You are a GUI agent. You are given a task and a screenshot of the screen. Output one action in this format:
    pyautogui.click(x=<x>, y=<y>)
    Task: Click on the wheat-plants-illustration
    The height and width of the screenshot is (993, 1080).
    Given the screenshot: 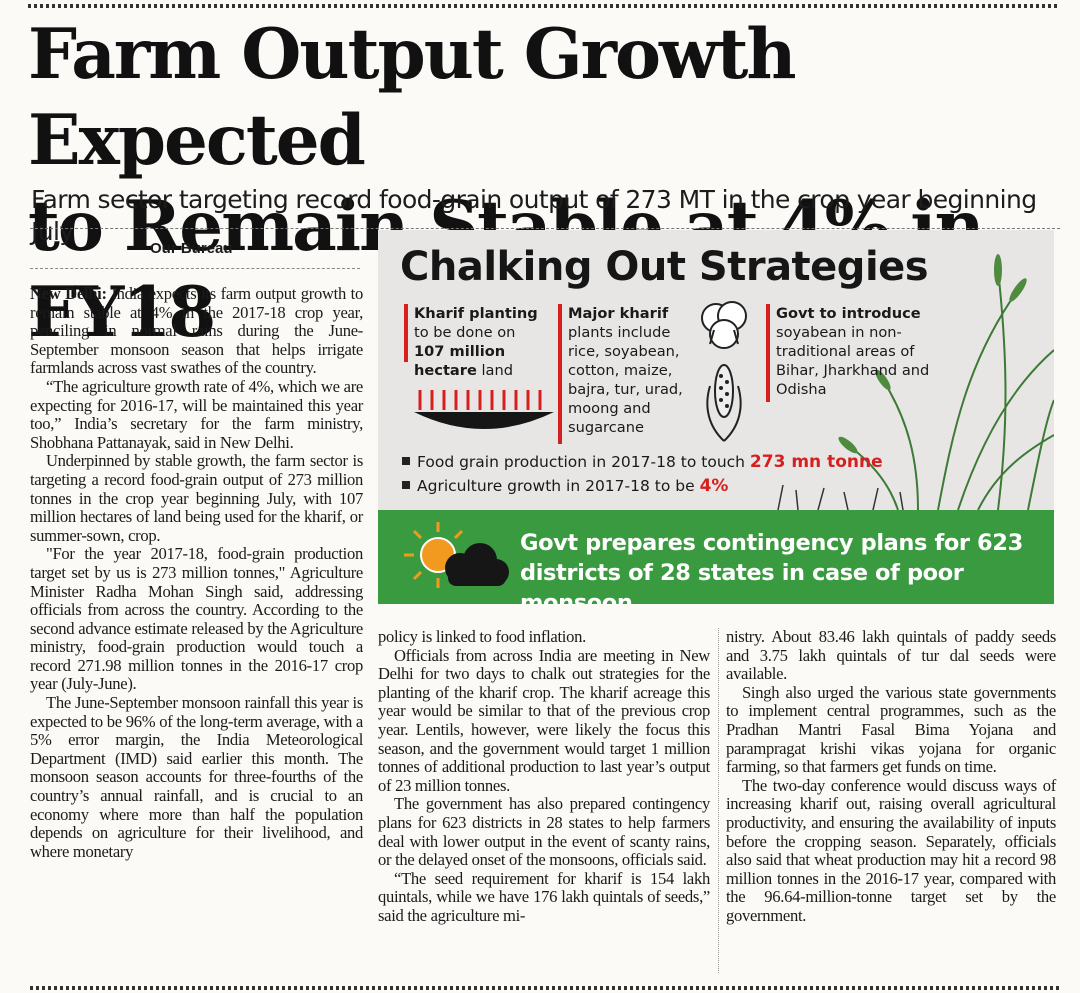 What is the action you would take?
    pyautogui.click(x=915, y=382)
    